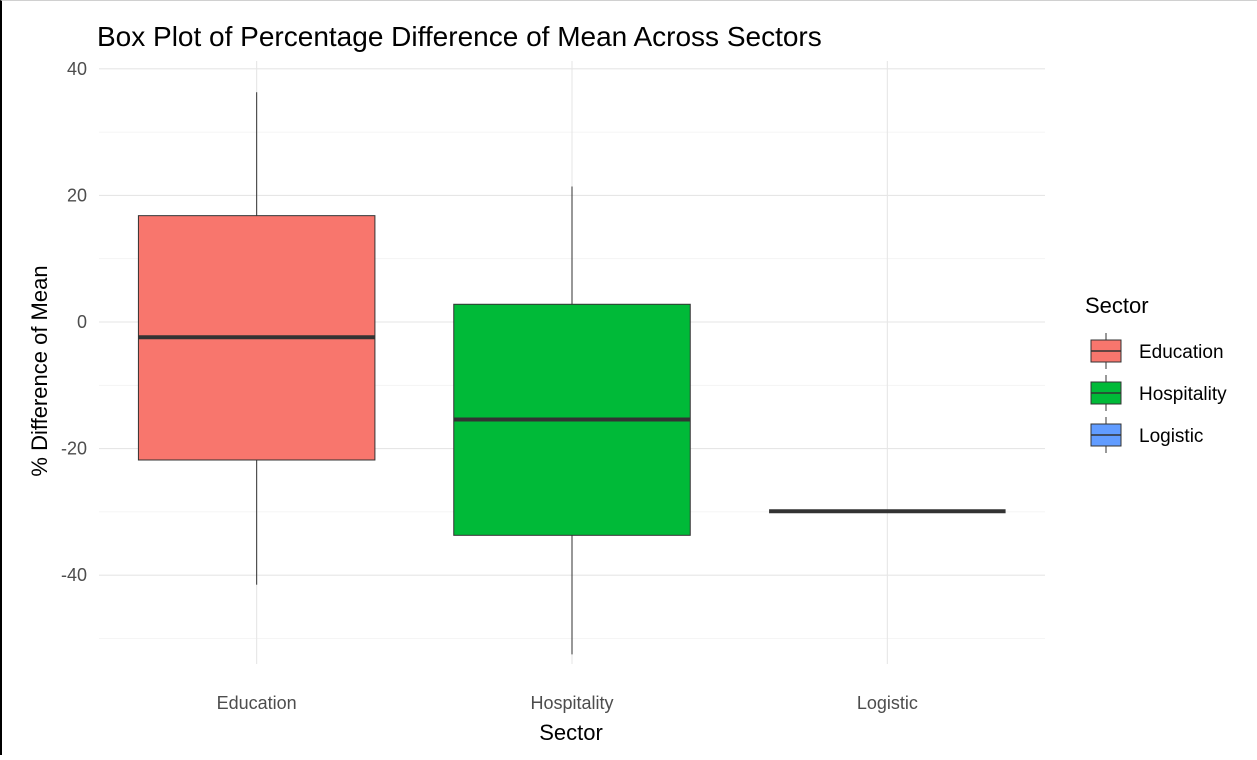  What do you see at coordinates (82, 322) in the screenshot?
I see `y-tick-label: 0` at bounding box center [82, 322].